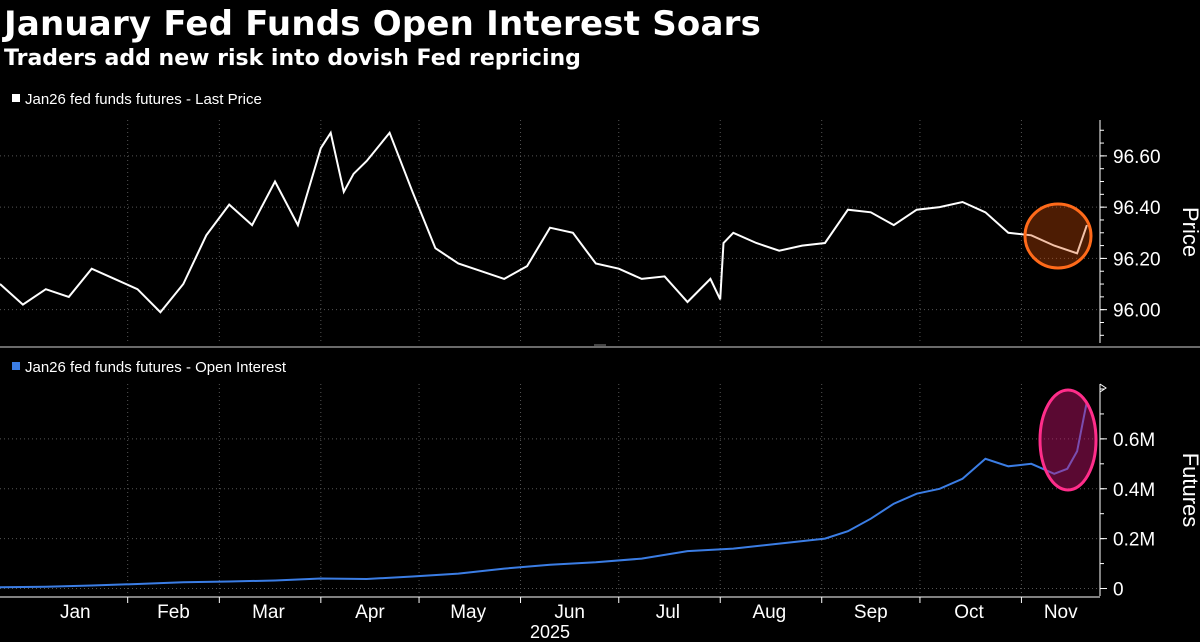 The width and height of the screenshot is (1200, 642). What do you see at coordinates (1189, 232) in the screenshot?
I see `price-y-axis-label: Price` at bounding box center [1189, 232].